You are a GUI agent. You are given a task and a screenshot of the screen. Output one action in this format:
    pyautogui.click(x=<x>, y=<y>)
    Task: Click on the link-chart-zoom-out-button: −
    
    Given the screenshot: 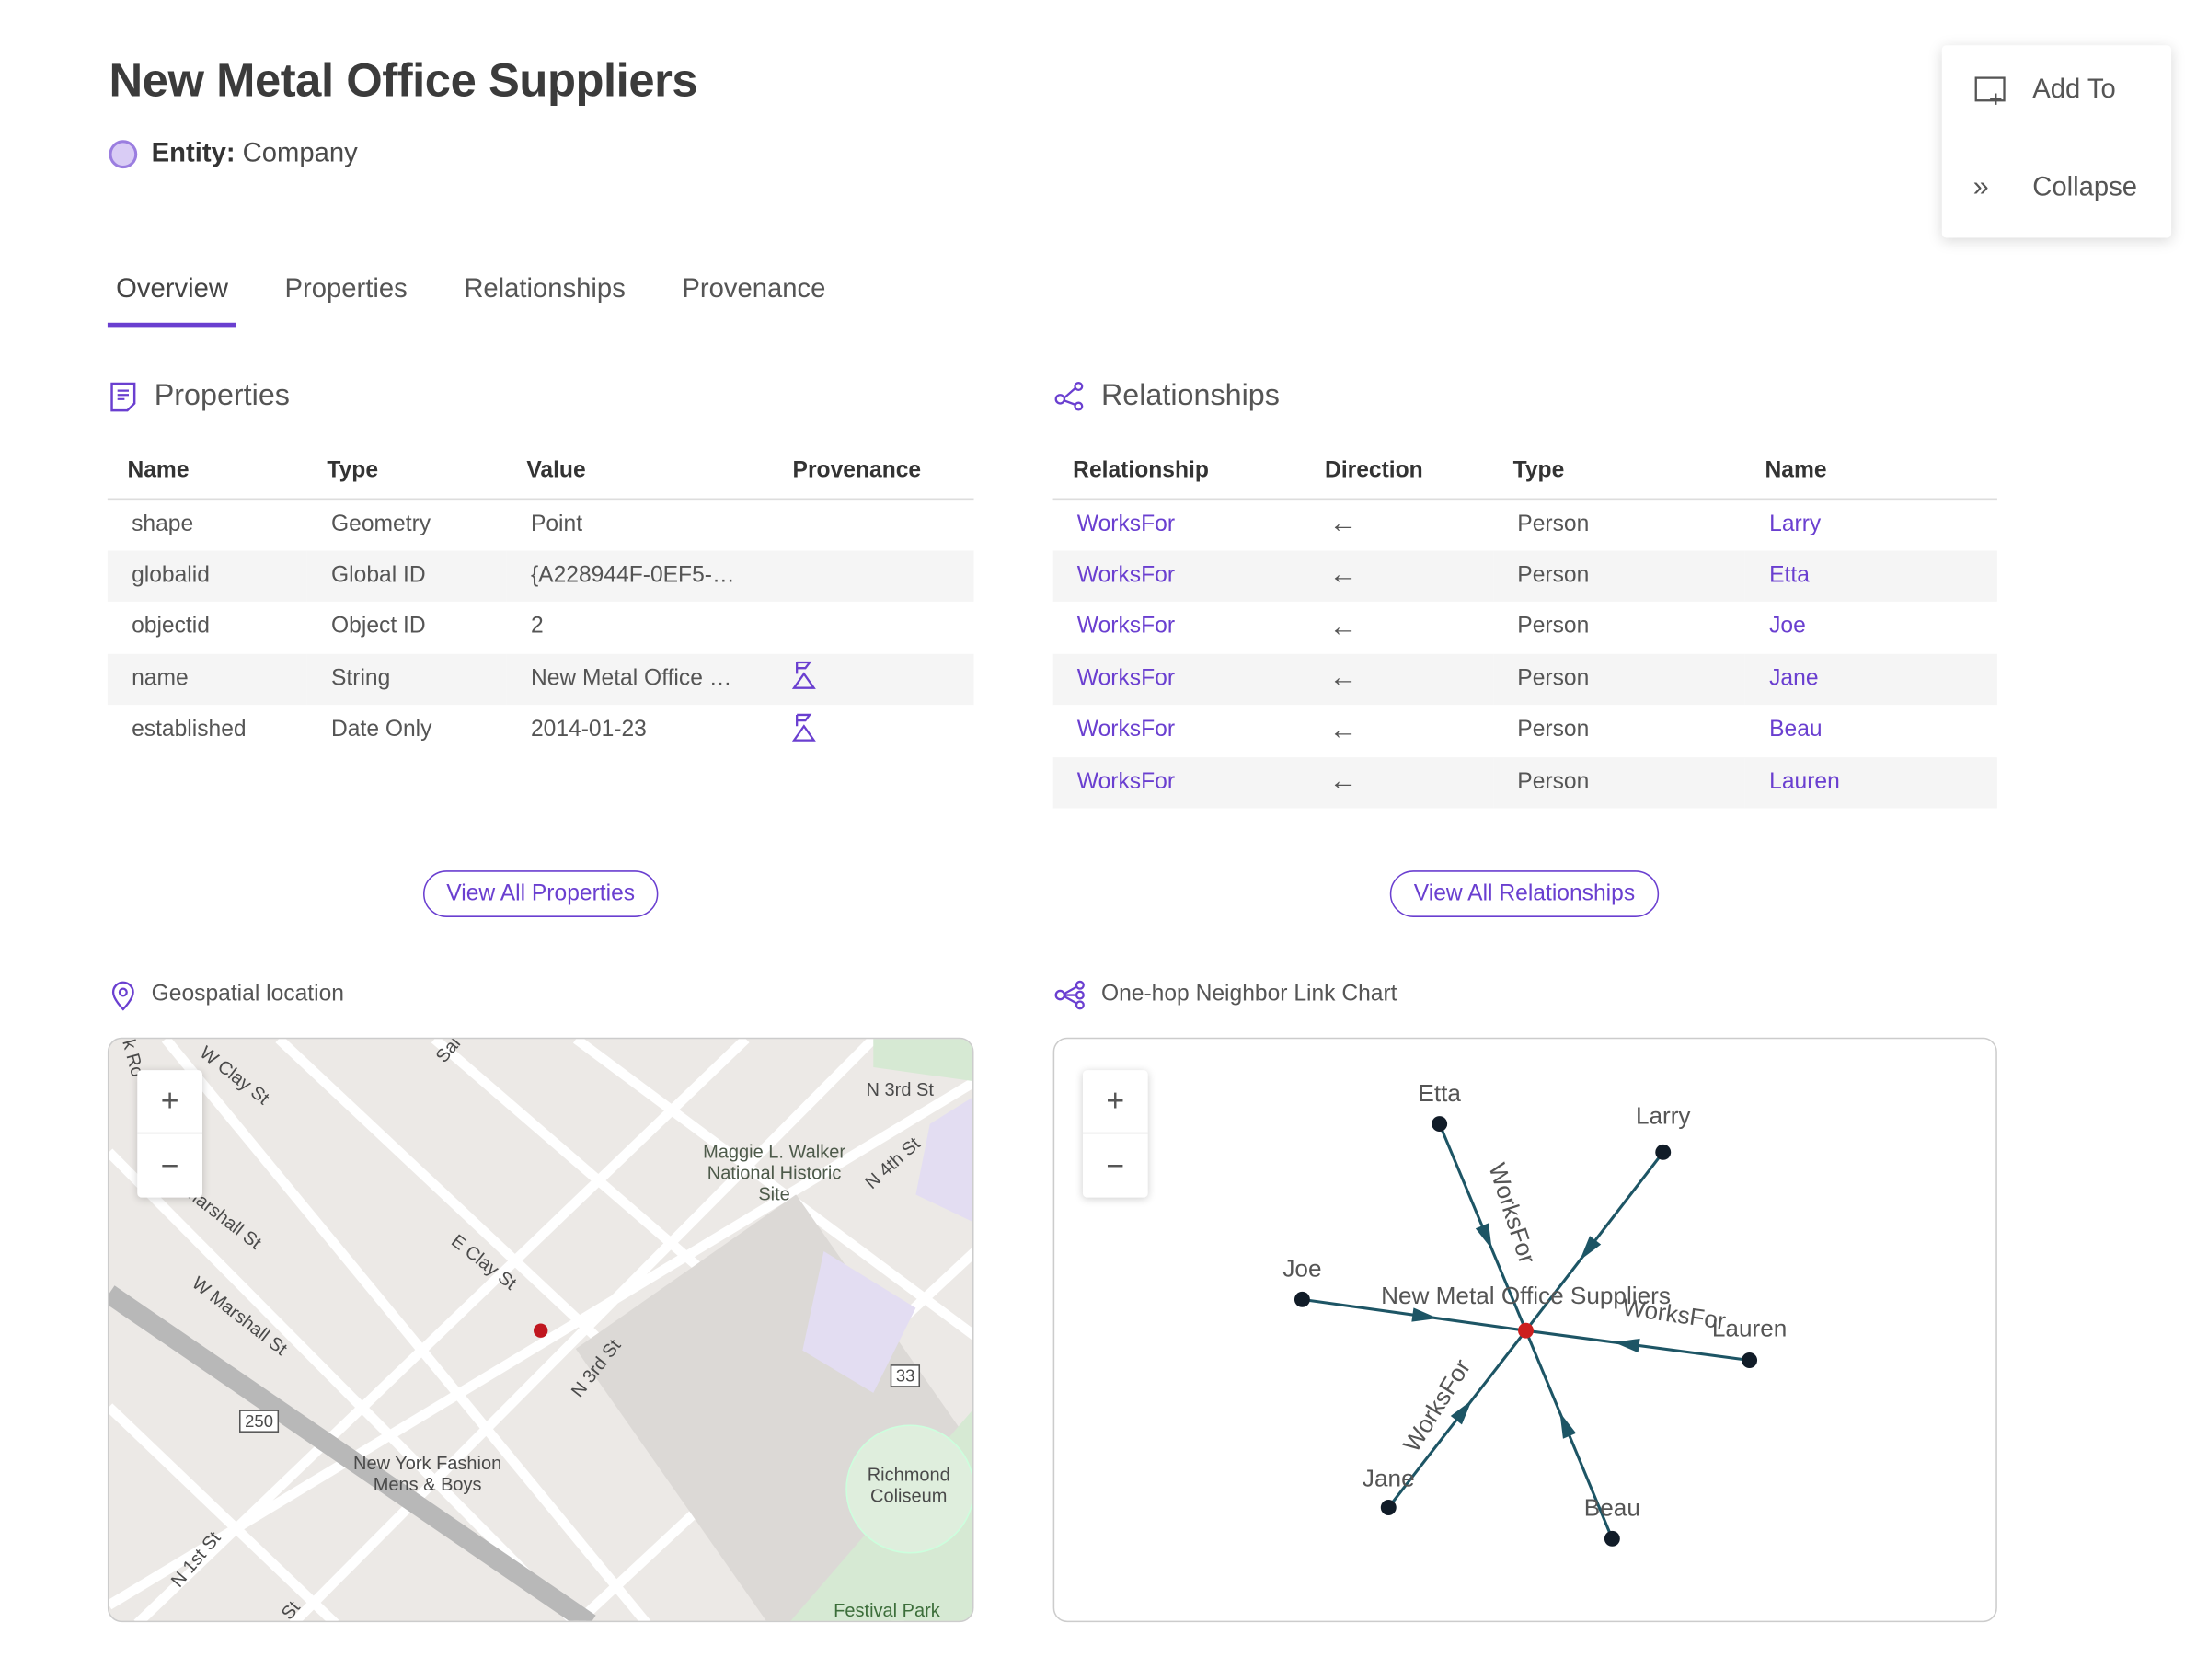 What is the action you would take?
    pyautogui.click(x=1115, y=1164)
    